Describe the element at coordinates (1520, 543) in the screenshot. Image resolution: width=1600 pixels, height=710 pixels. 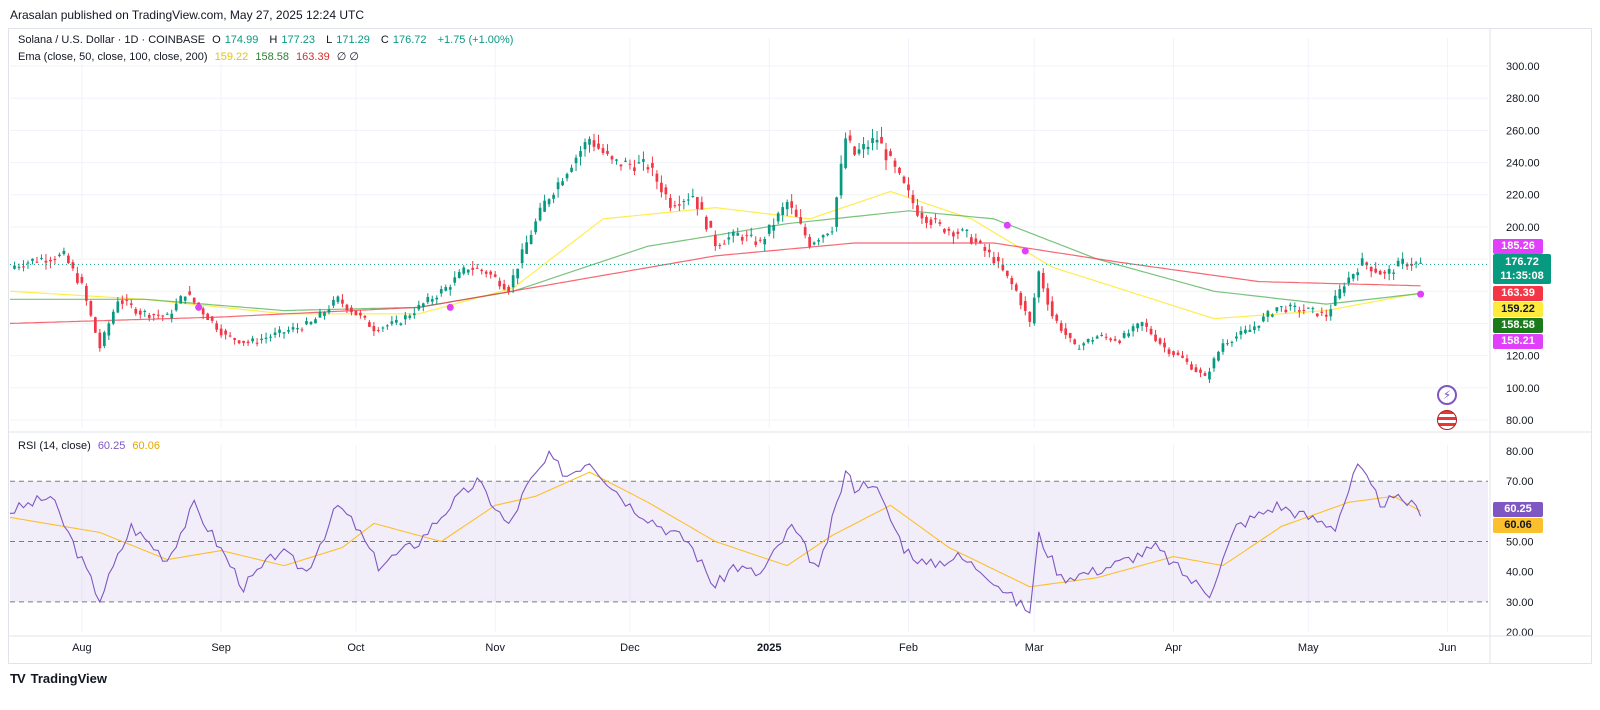
I see `rsi-tick-label: 50.00` at that location.